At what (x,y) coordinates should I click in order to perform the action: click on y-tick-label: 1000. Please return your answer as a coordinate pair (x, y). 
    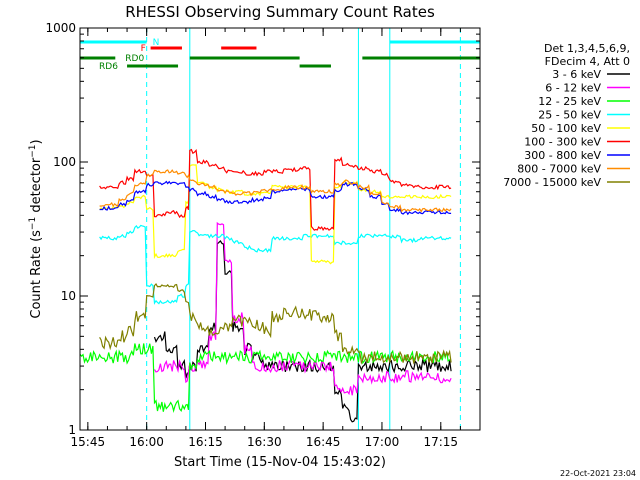
    Looking at the image, I should click on (60, 28).